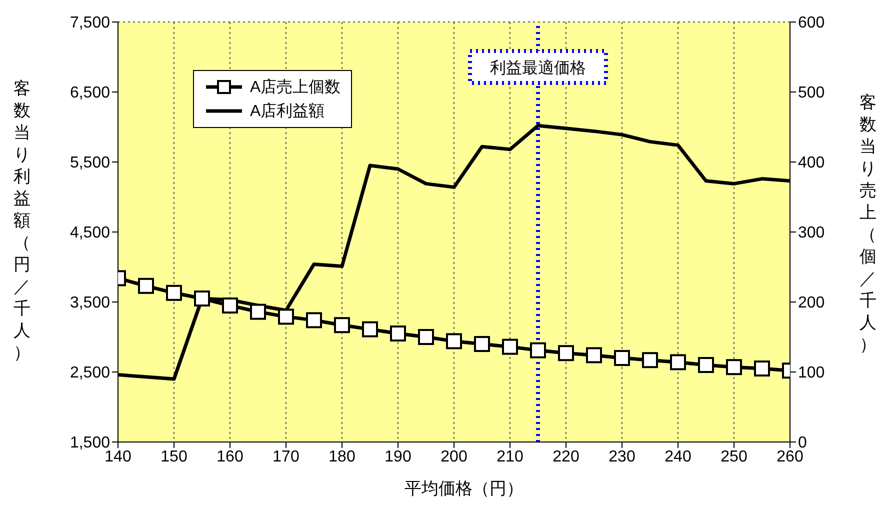  I want to click on y2-tick-label: 300, so click(811, 233).